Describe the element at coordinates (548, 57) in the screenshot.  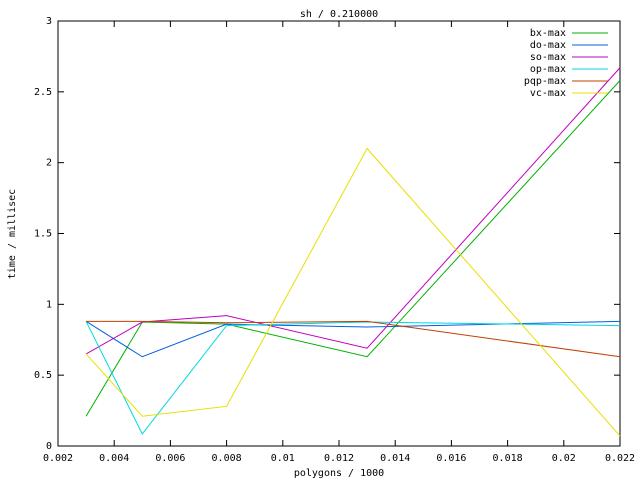
I see `legend-label: so-max` at that location.